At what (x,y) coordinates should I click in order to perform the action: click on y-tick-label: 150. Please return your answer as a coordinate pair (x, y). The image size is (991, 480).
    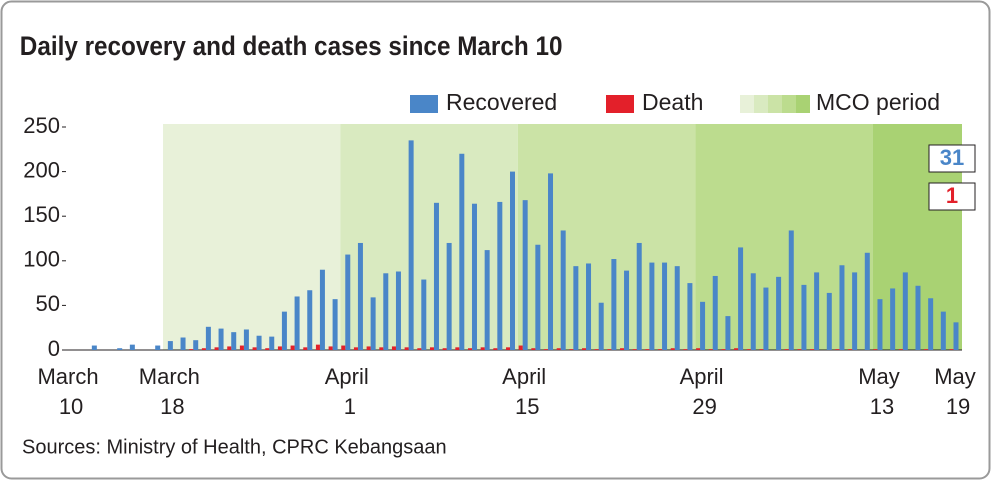
    Looking at the image, I should click on (41, 214).